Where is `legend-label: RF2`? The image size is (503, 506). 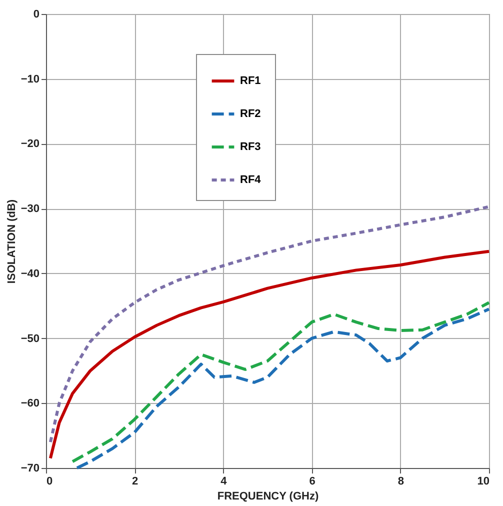
legend-label: RF2 is located at coordinates (250, 114).